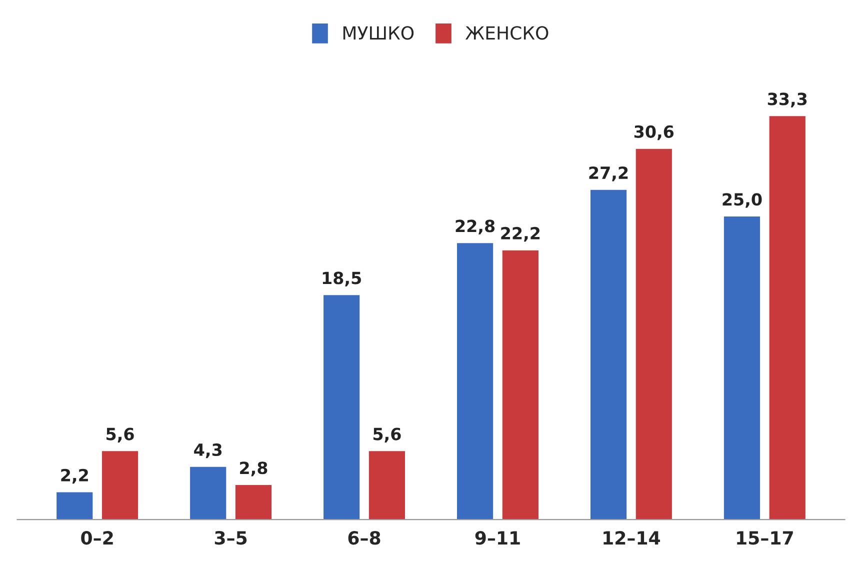 Image resolution: width=862 pixels, height=571 pixels. Describe the element at coordinates (97, 538) in the screenshot. I see `x-tick-label: 0–2` at that location.